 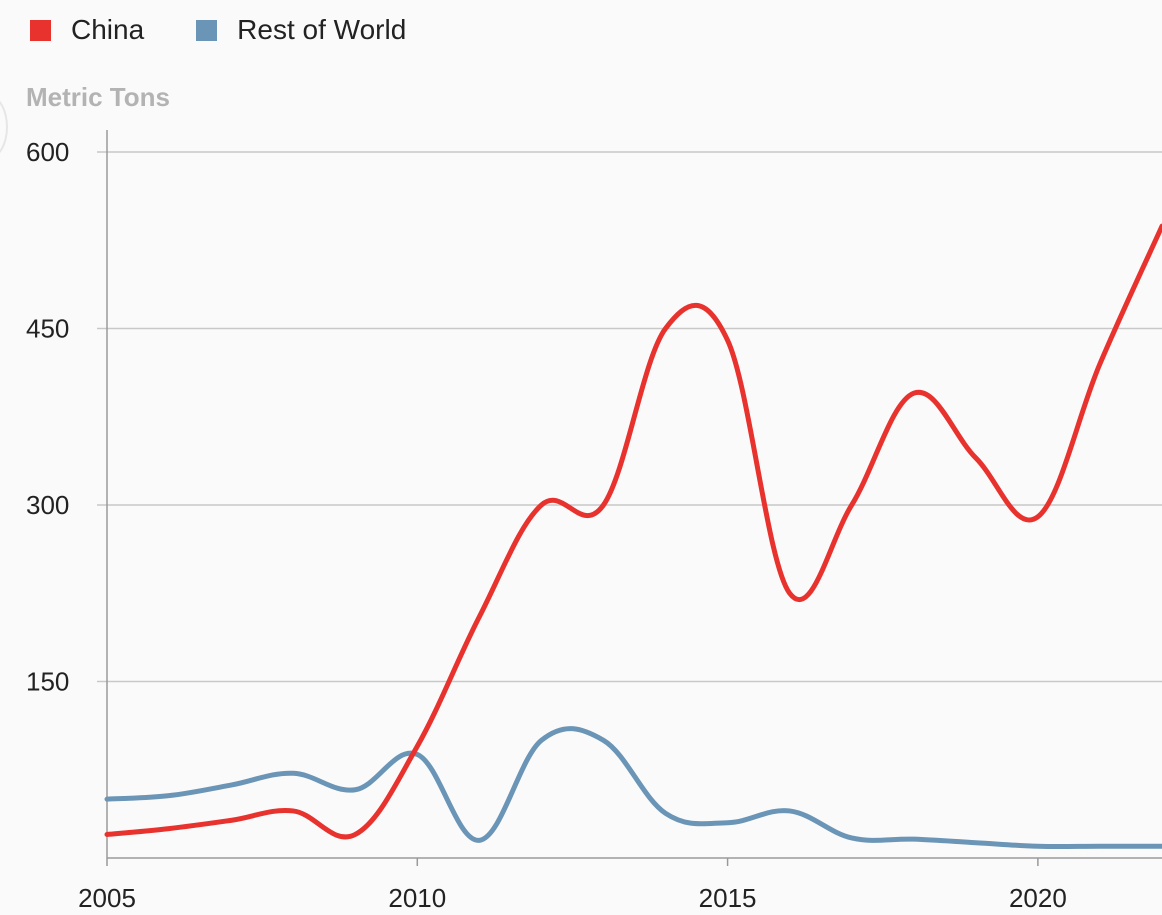 I want to click on series-line-rest-of-world, so click(x=633, y=788).